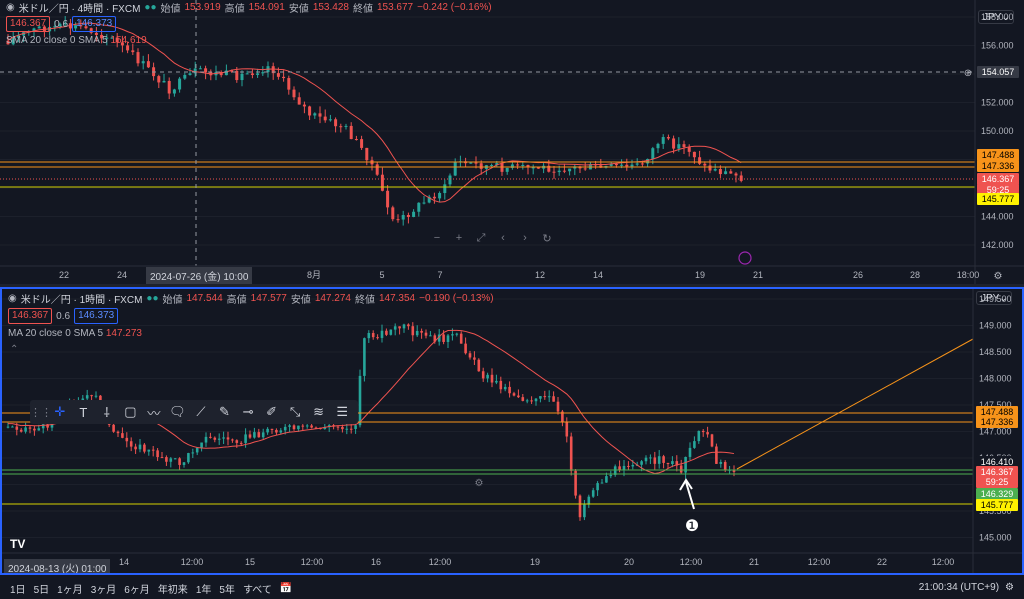  What do you see at coordinates (224, 411) in the screenshot?
I see `brush-icon: ✎` at bounding box center [224, 411].